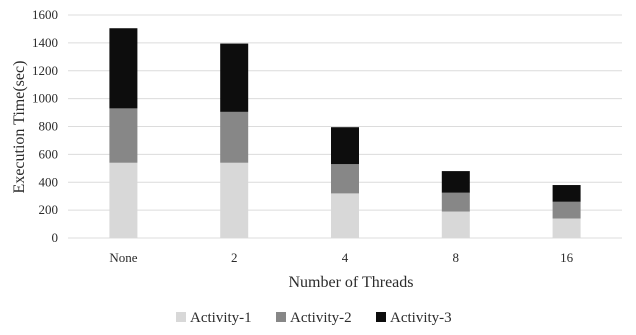 This screenshot has height=335, width=636. I want to click on y-tick-labels: 0 200 400 600 800 1000 1200 1400 1600, so click(45, 126).